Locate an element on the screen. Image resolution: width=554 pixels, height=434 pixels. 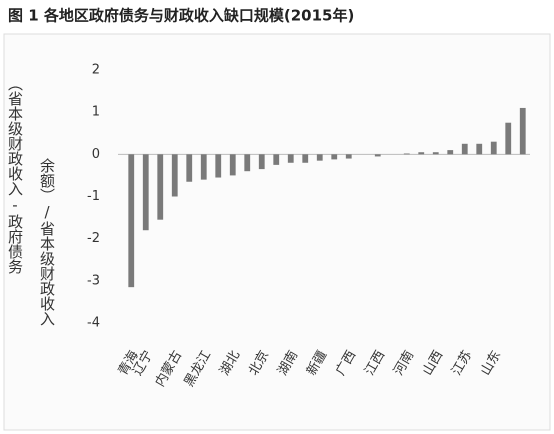
y-tick-label: -4 is located at coordinates (93, 323).